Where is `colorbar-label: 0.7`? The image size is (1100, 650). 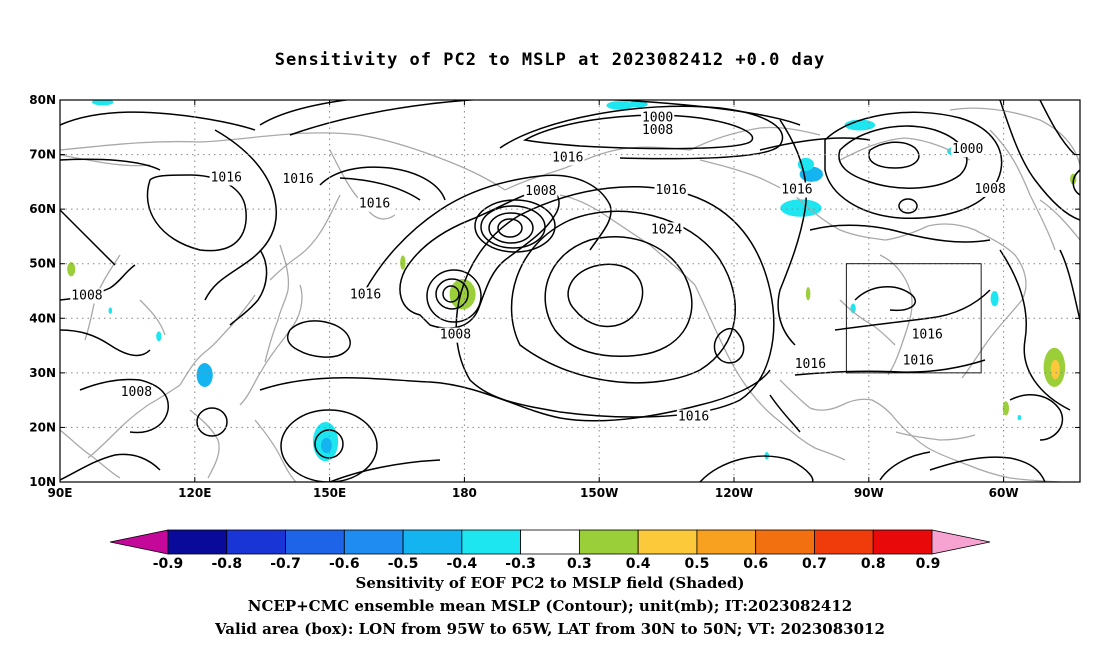
colorbar-label: 0.7 is located at coordinates (814, 564).